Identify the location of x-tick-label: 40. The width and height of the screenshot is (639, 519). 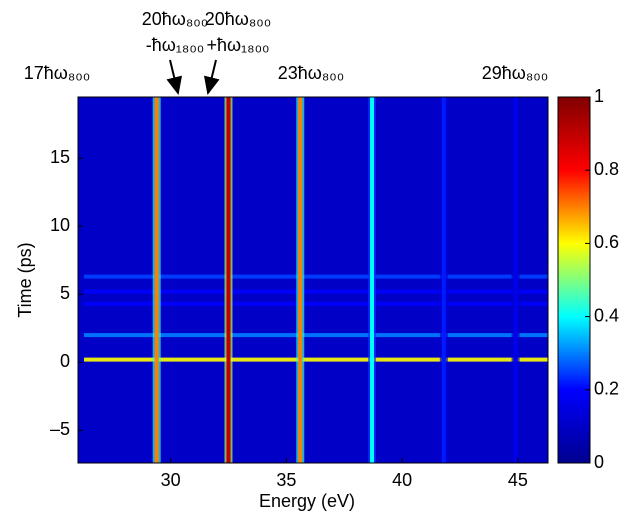
(402, 480).